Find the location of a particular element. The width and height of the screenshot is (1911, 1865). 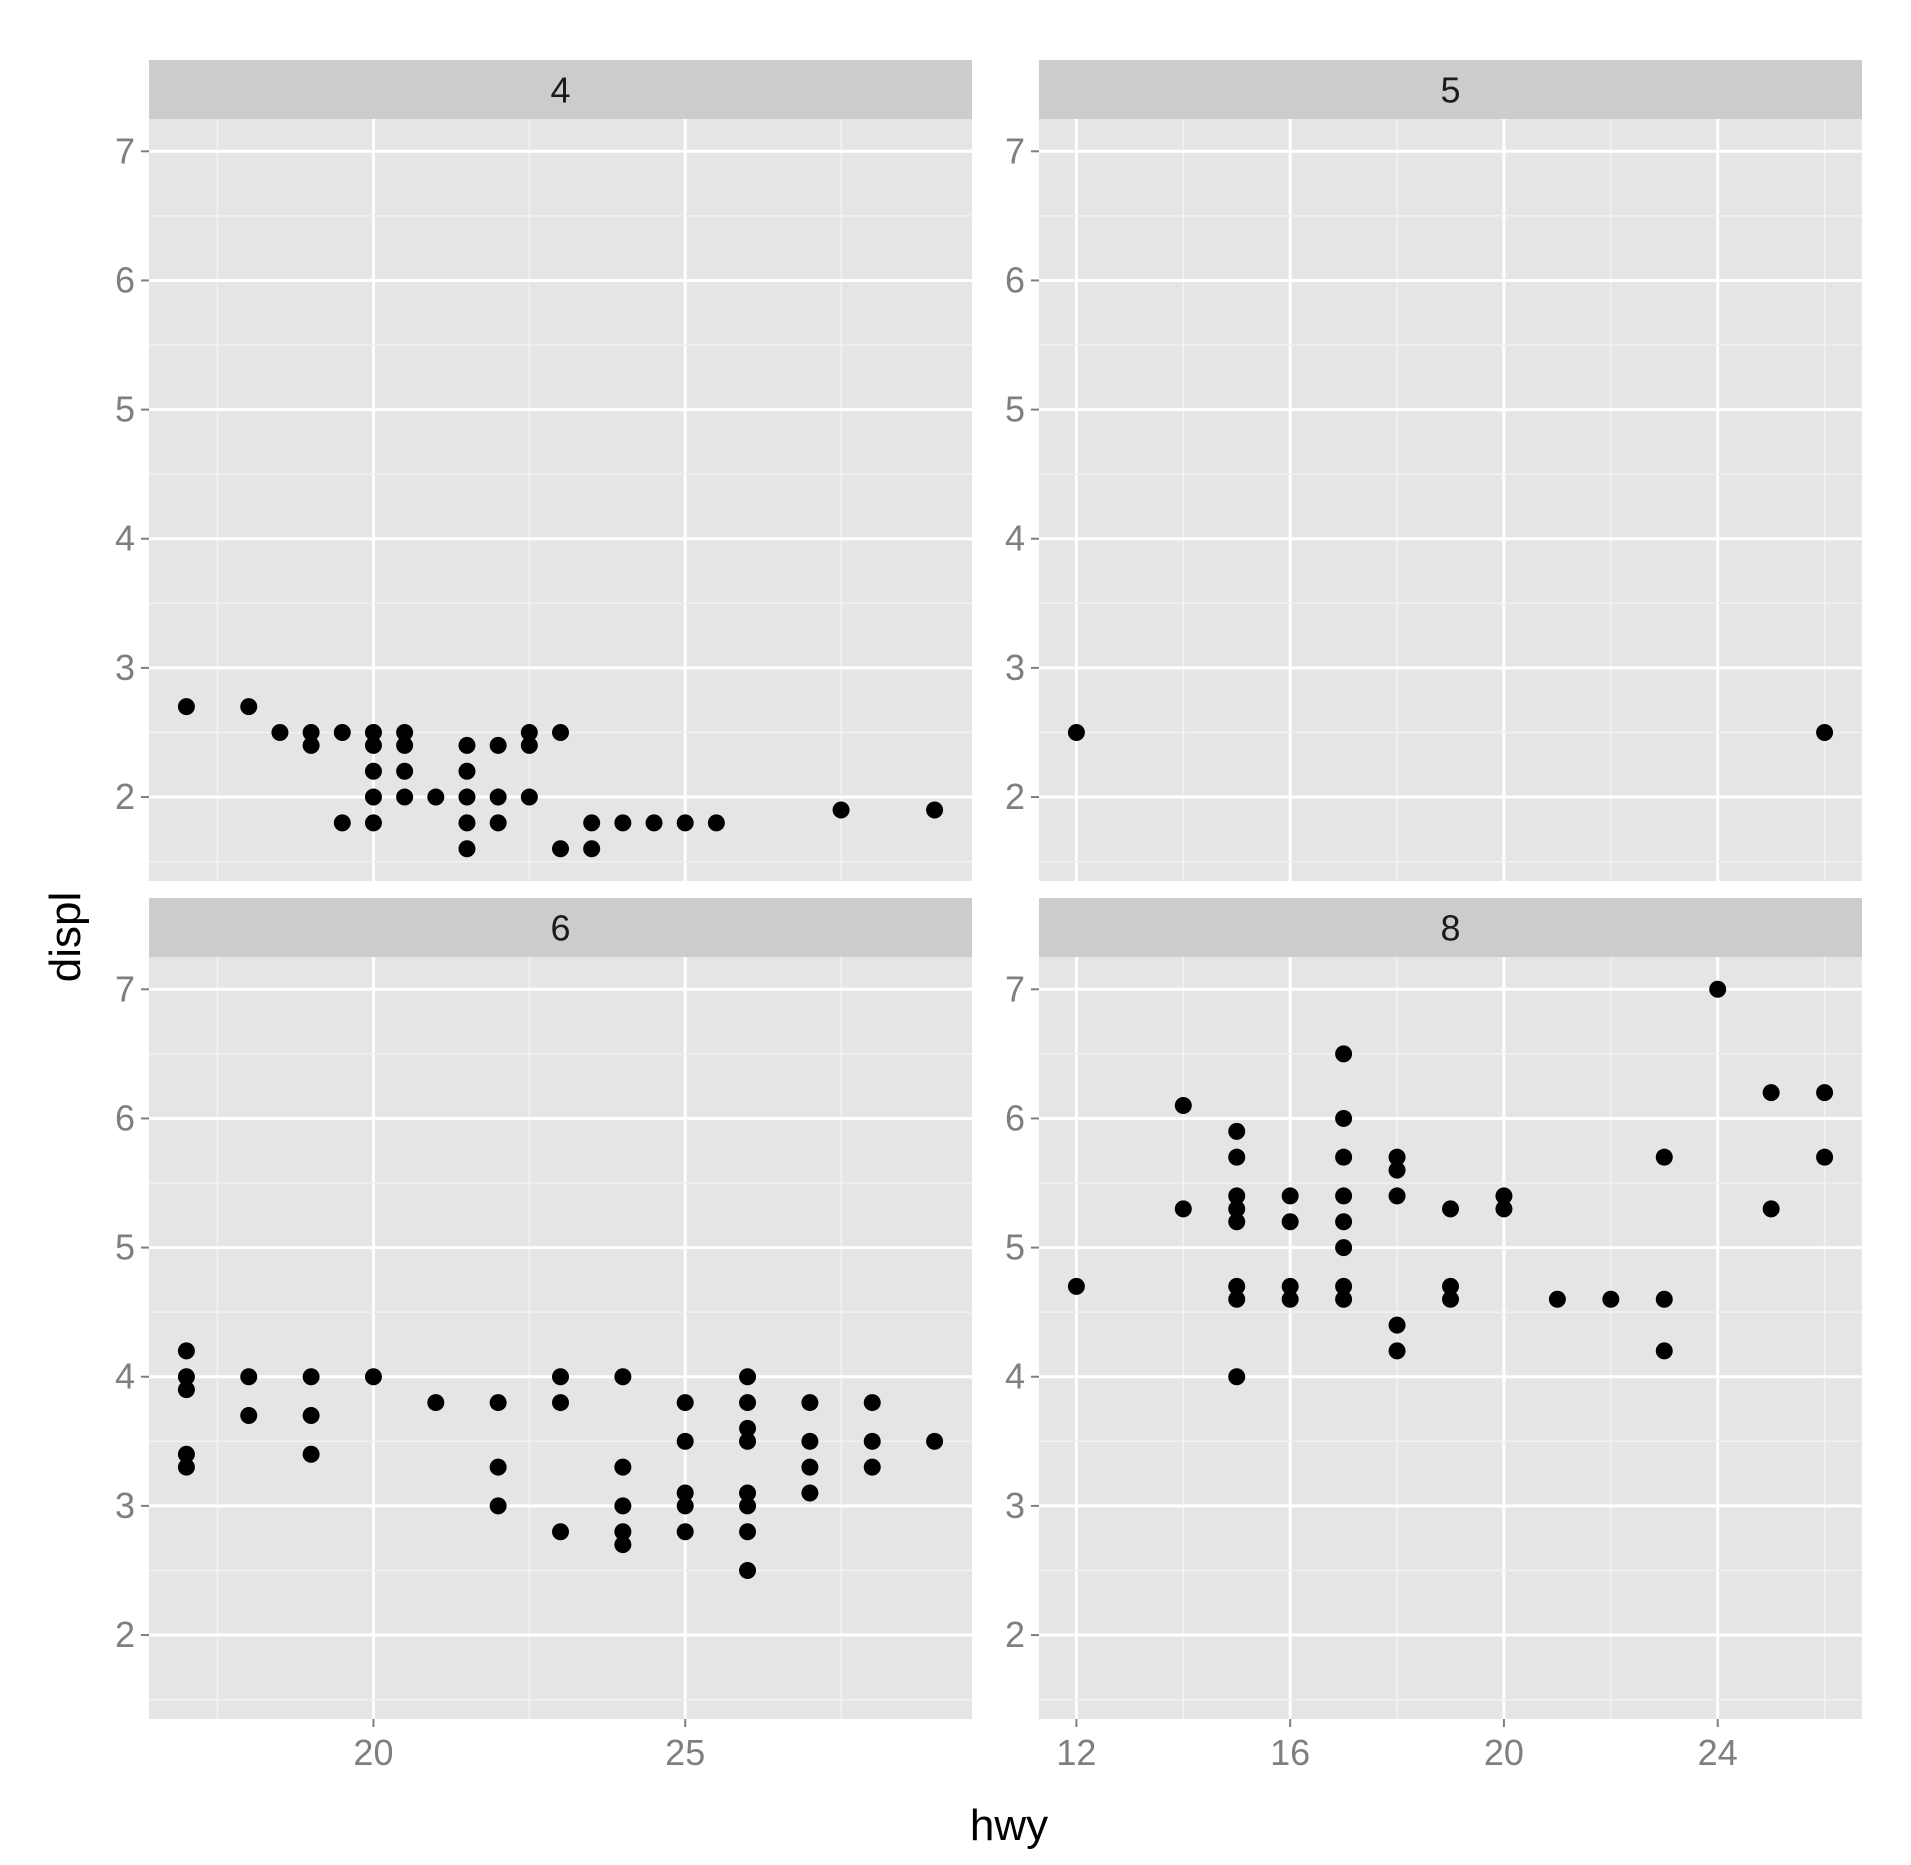

facet-strip-label: 4 is located at coordinates (560, 90).